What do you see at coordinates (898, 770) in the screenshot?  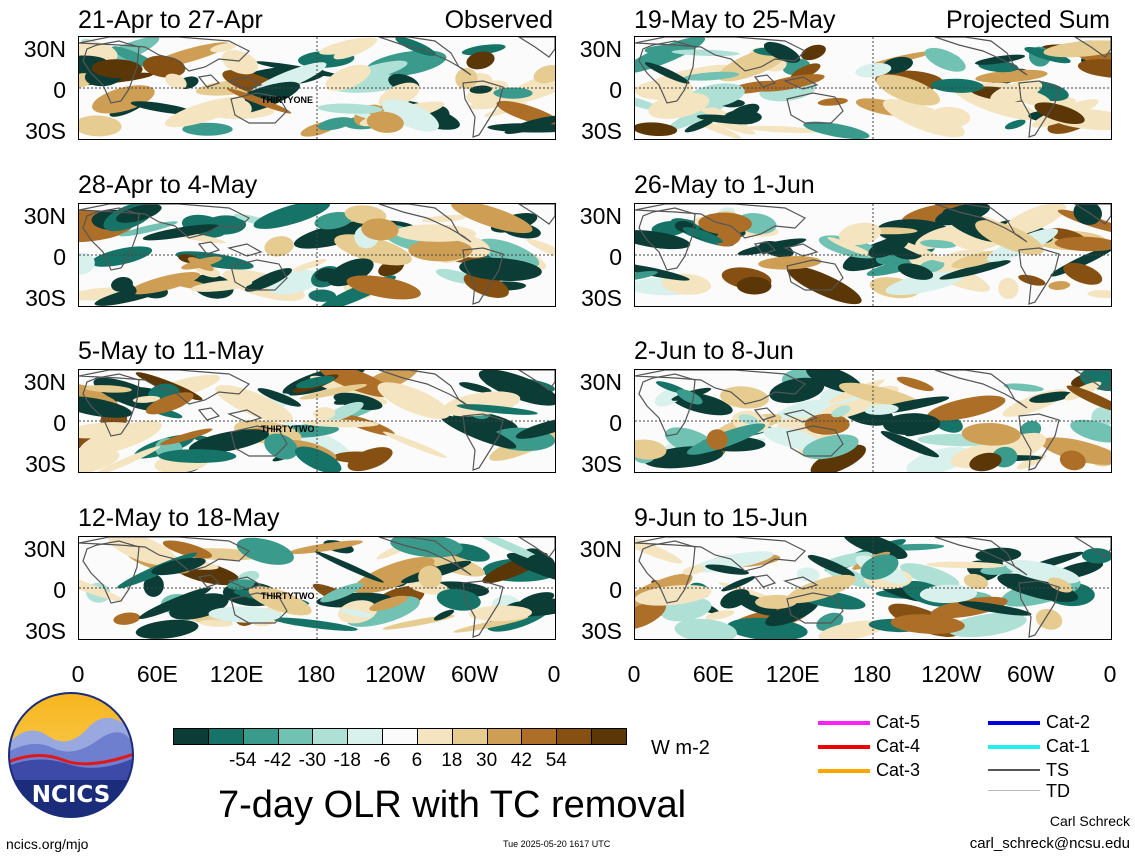 I see `legend-label: Cat-3` at bounding box center [898, 770].